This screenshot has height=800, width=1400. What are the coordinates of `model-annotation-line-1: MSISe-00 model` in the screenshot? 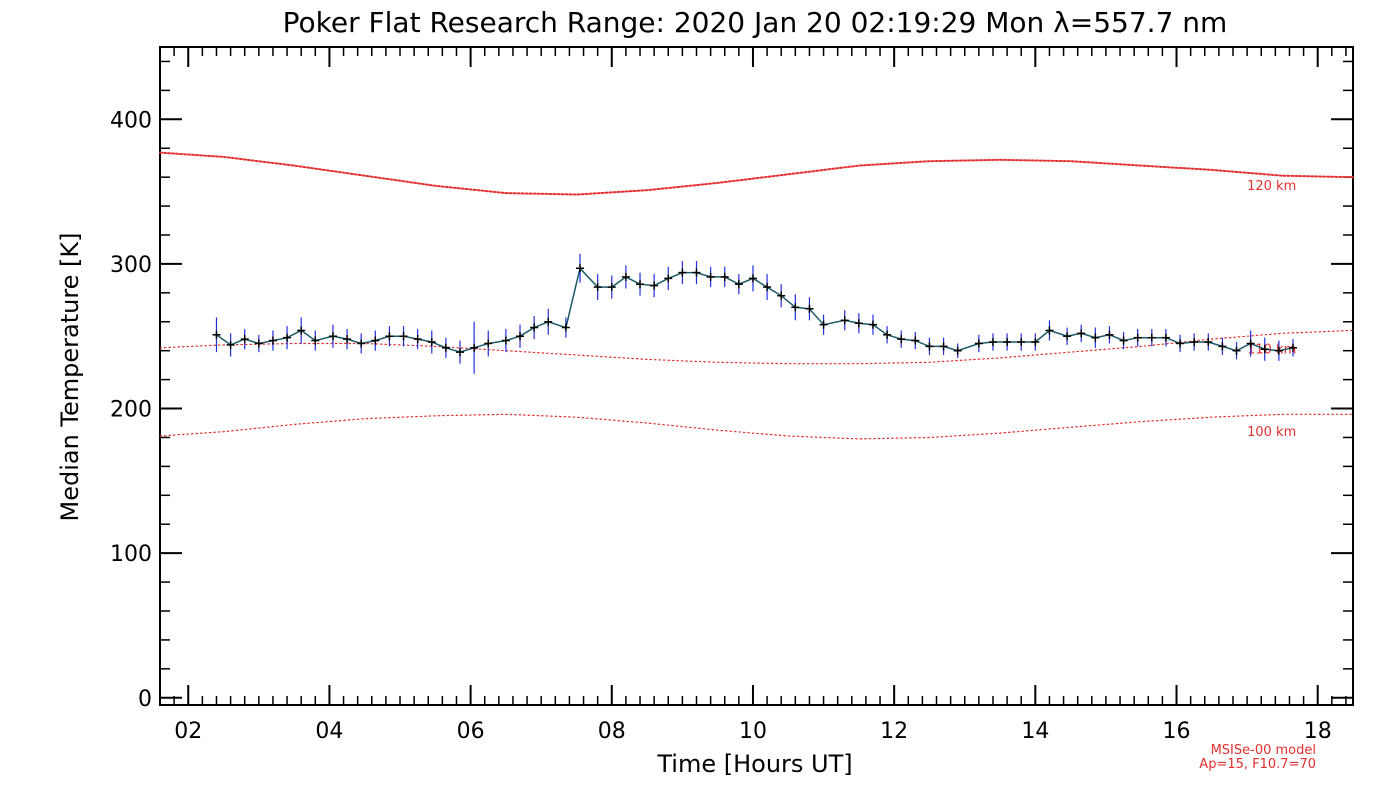 It's located at (1263, 750).